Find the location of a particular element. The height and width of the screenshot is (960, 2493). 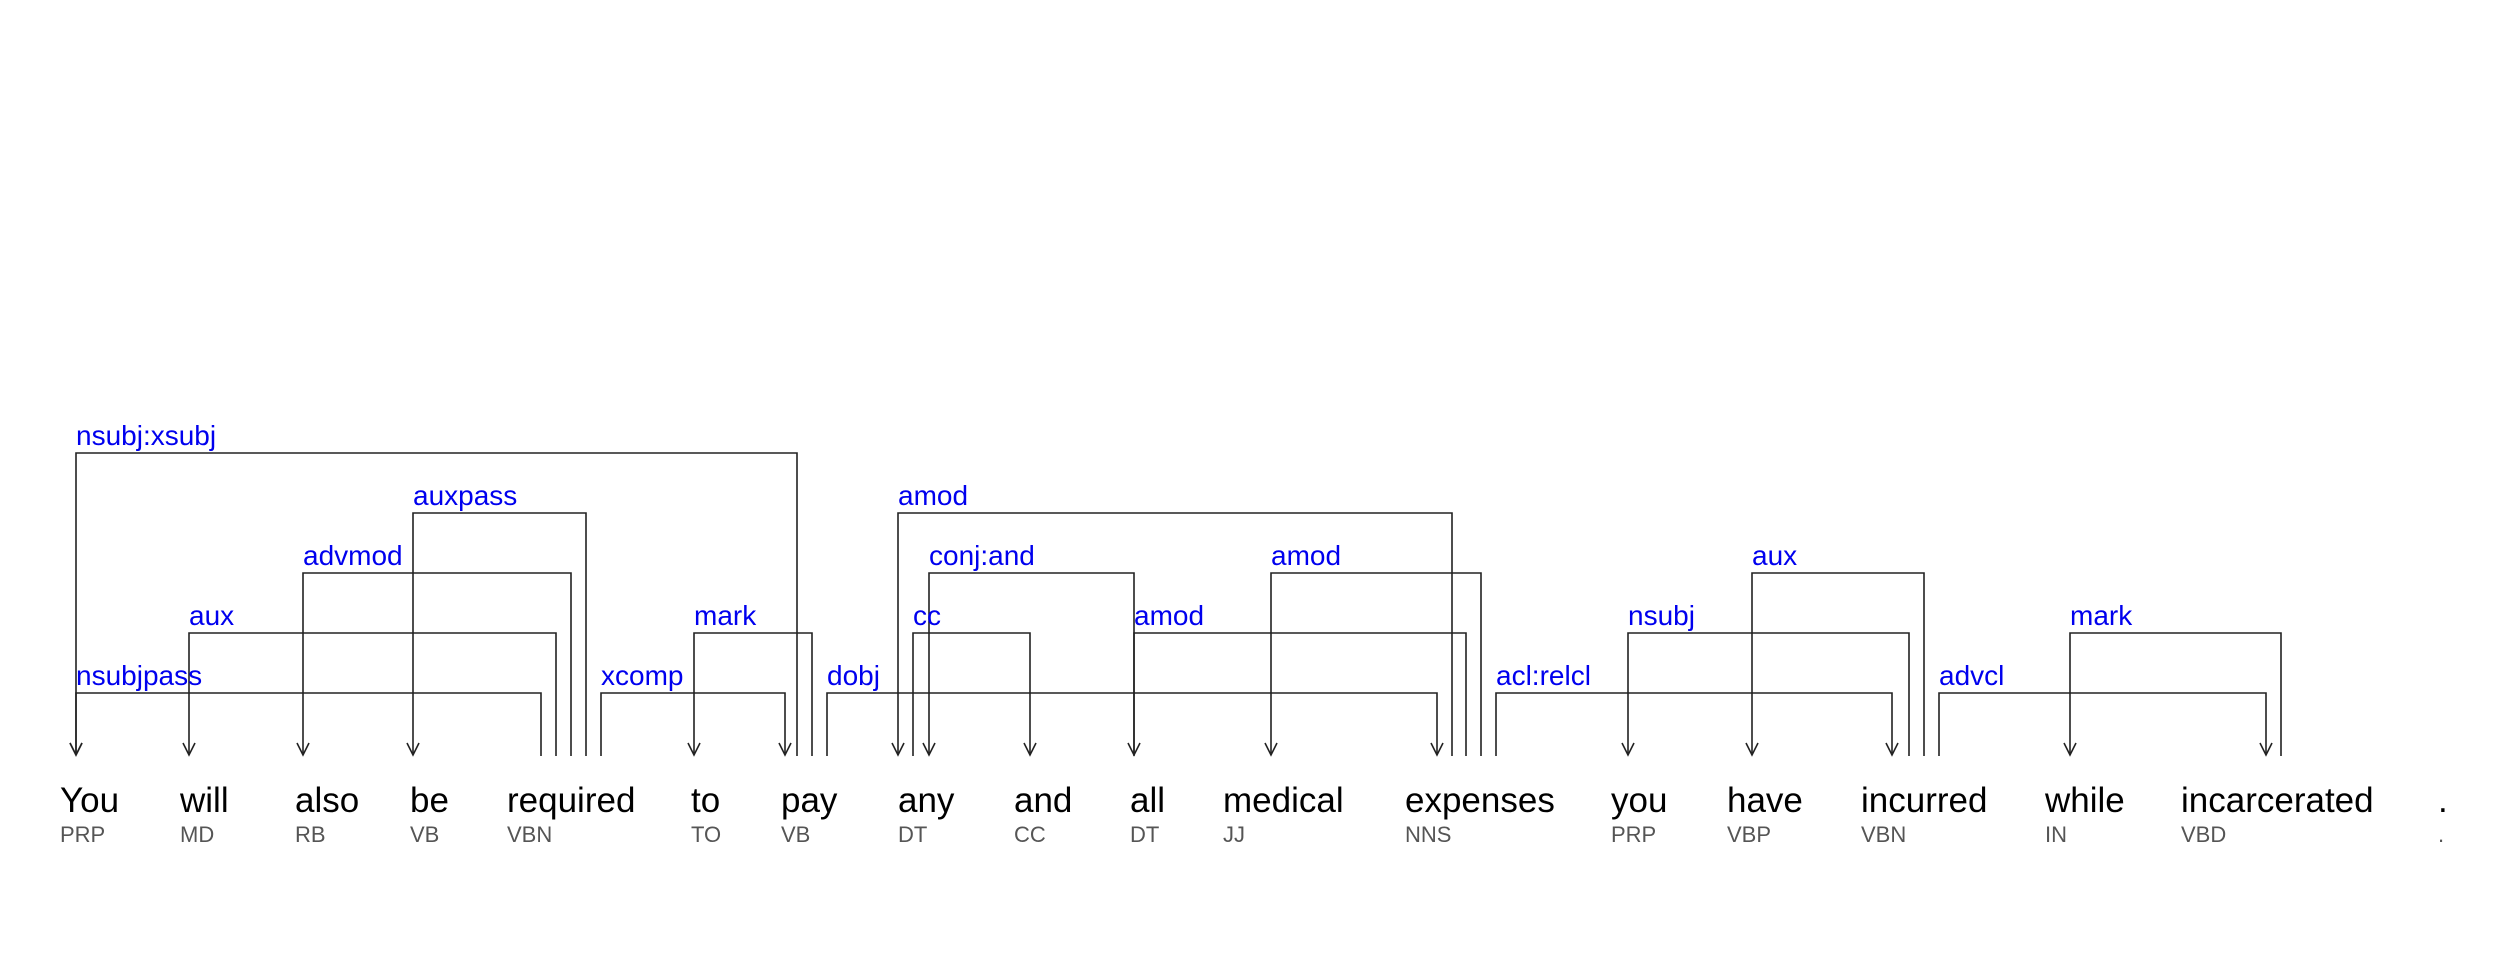

token-word: pay is located at coordinates (809, 800).